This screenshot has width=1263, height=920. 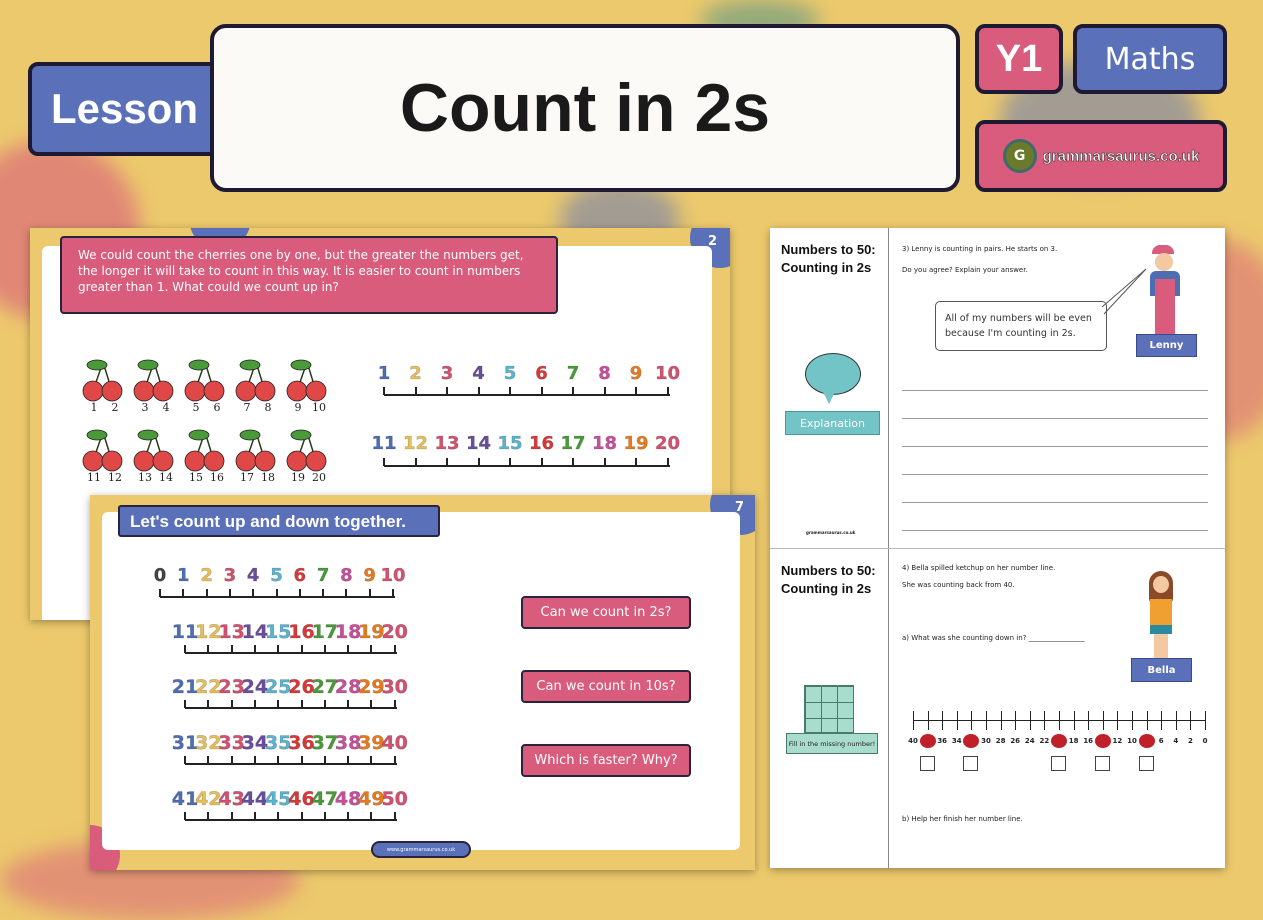 What do you see at coordinates (829, 398) in the screenshot?
I see `speech-bubble-tail-icon` at bounding box center [829, 398].